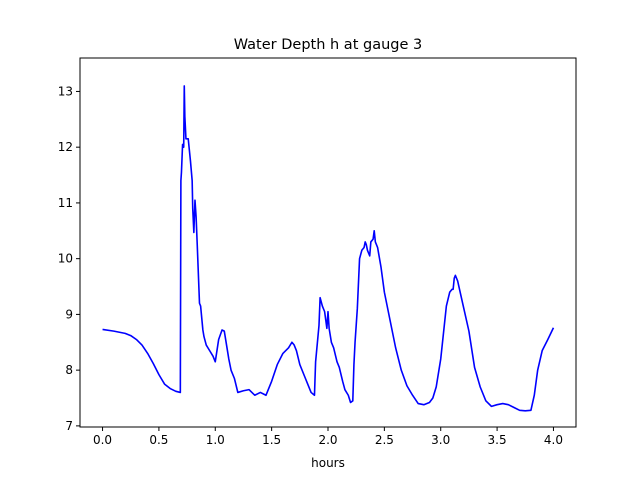 Image resolution: width=640 pixels, height=480 pixels. I want to click on y-tick-label: 10, so click(65, 259).